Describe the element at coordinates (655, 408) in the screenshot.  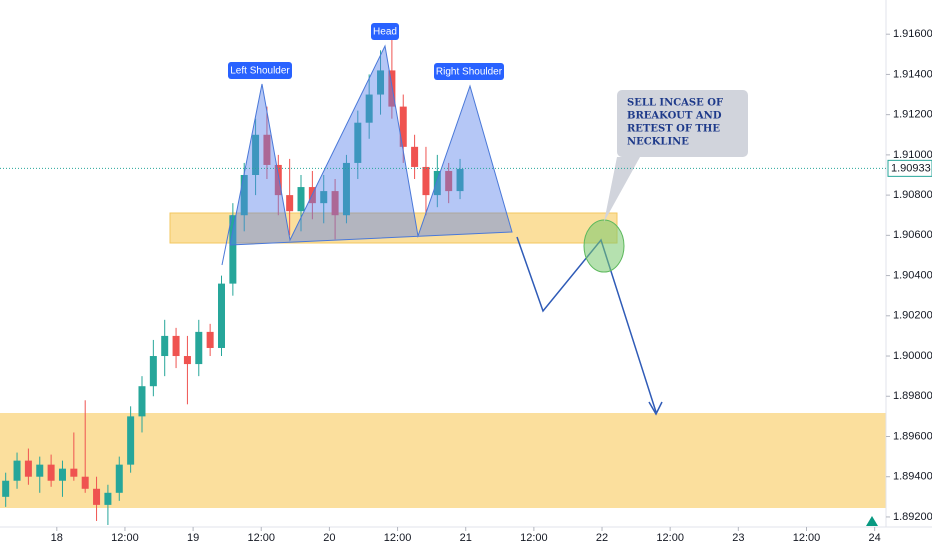
I see `arrow-head` at that location.